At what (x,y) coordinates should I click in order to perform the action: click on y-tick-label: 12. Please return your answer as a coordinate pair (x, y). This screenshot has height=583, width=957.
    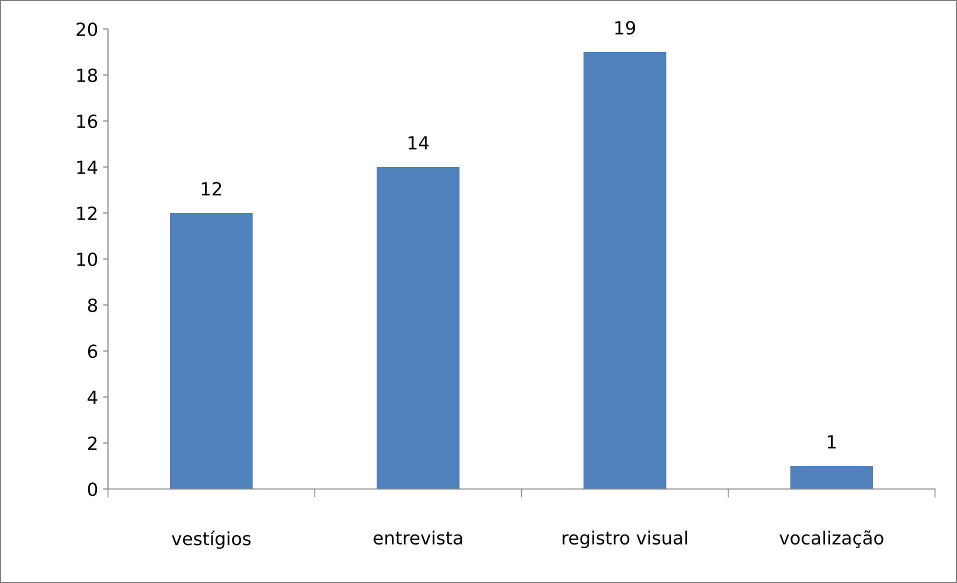
    Looking at the image, I should click on (86, 213).